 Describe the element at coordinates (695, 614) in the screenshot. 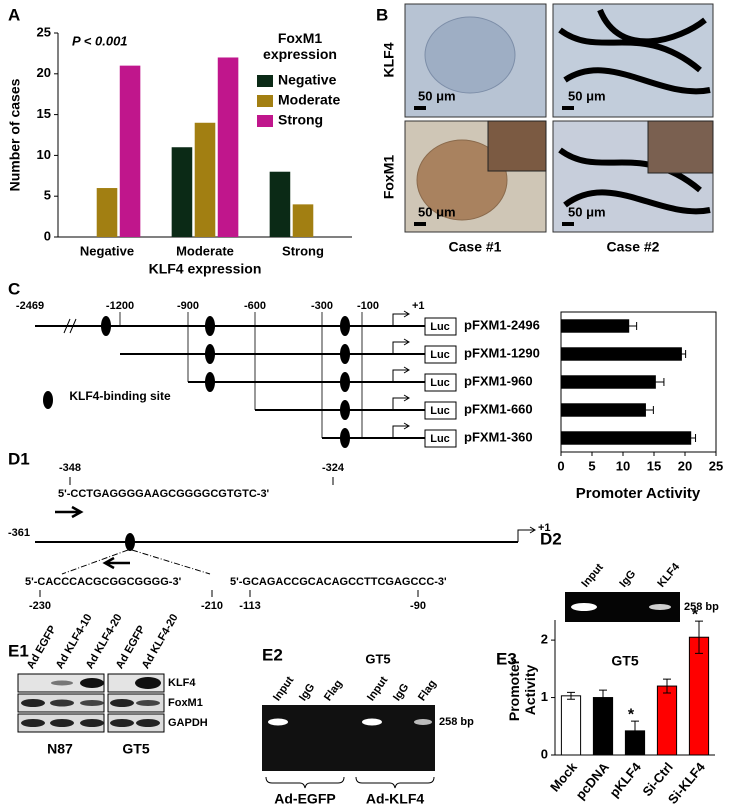

I see `significance: *` at that location.